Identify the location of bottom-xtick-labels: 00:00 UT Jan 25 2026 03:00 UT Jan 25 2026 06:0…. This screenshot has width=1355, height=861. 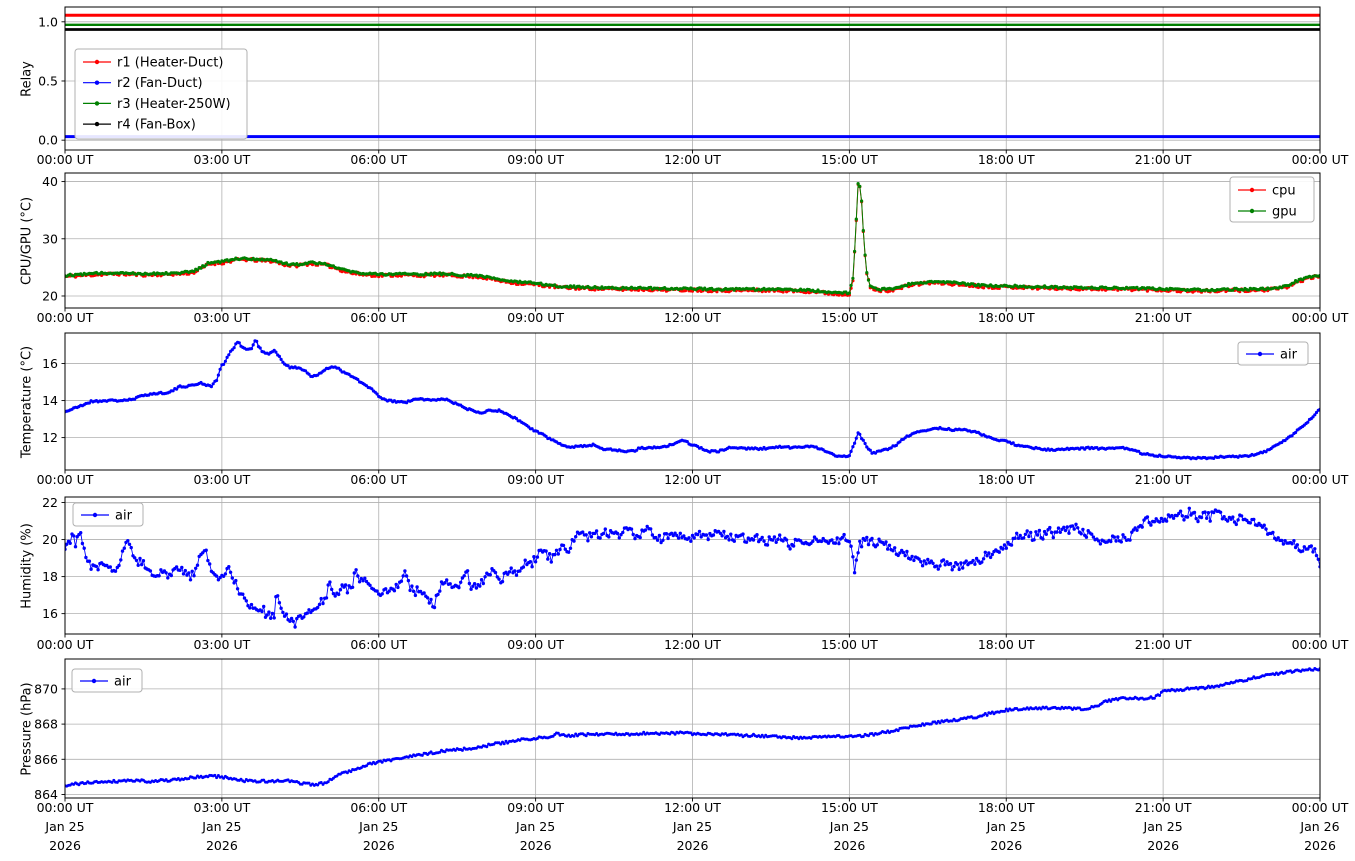
(693, 826).